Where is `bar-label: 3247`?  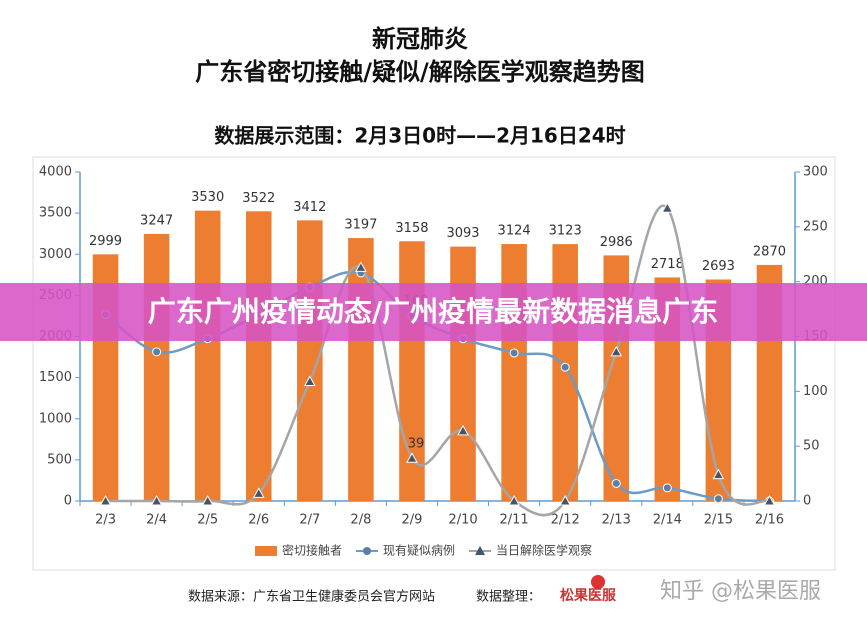 bar-label: 3247 is located at coordinates (156, 220).